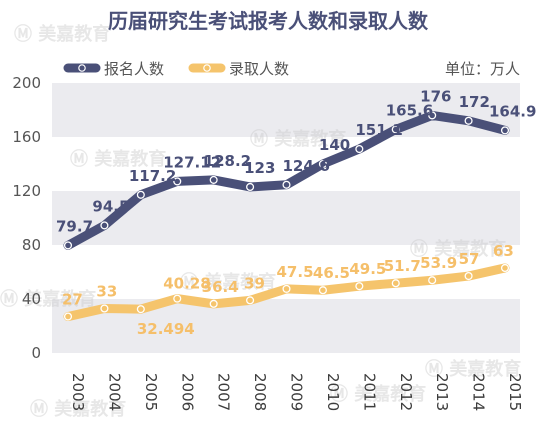 Image resolution: width=536 pixels, height=424 pixels. I want to click on y-tick-label: 80, so click(31, 245).